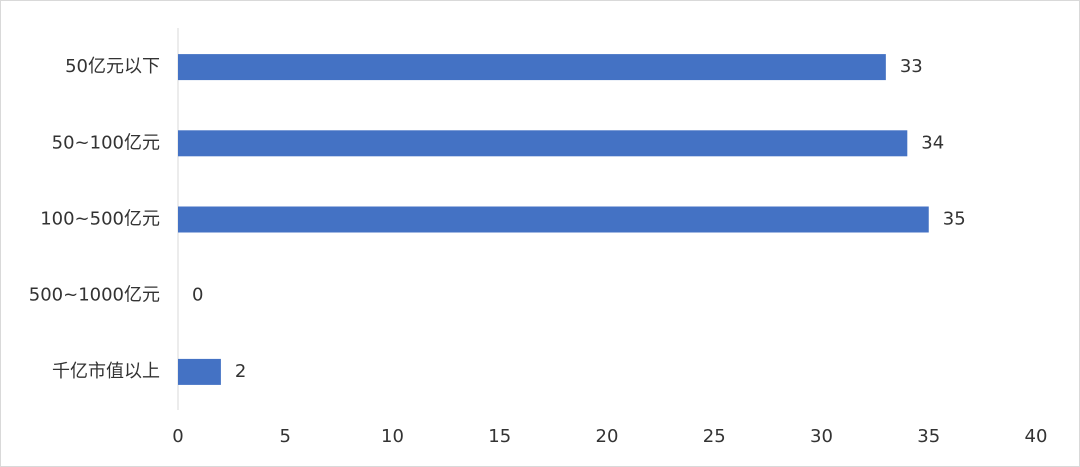 This screenshot has height=467, width=1080. Describe the element at coordinates (607, 436) in the screenshot. I see `x-tick-label: 20` at that location.